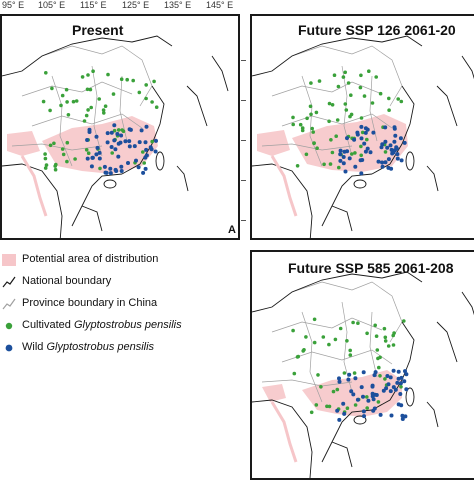 The height and width of the screenshot is (480, 474). I want to click on panel-title-ssp585: Future SSP 585 2061-208, so click(371, 268).